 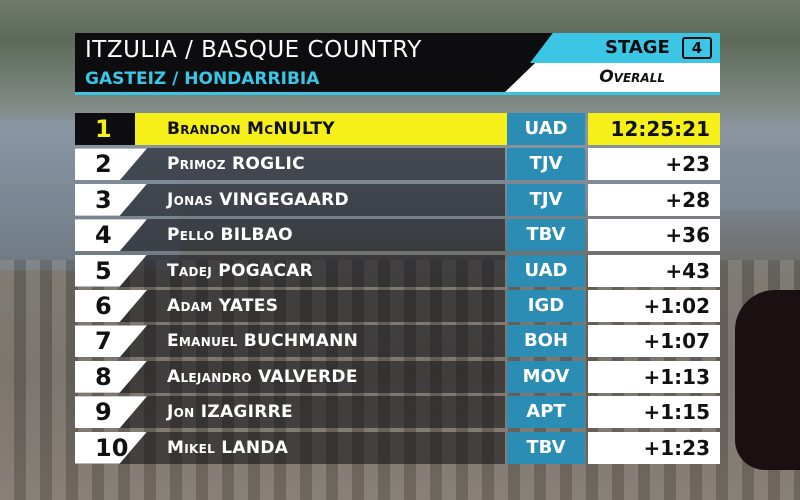 What do you see at coordinates (223, 306) in the screenshot?
I see `rider-name: Adam YATES` at bounding box center [223, 306].